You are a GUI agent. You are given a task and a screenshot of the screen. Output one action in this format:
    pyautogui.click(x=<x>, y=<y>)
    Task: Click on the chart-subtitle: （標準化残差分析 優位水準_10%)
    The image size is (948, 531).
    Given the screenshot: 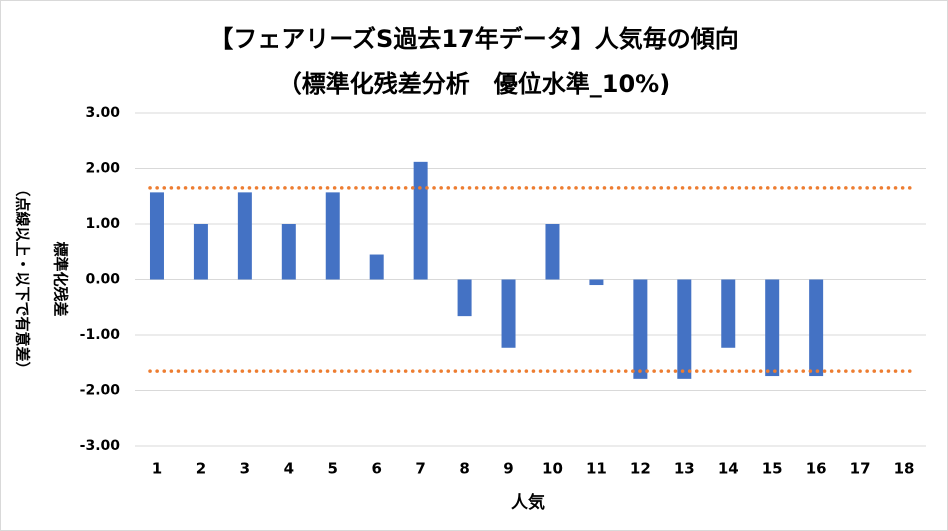 What is the action you would take?
    pyautogui.click(x=474, y=84)
    